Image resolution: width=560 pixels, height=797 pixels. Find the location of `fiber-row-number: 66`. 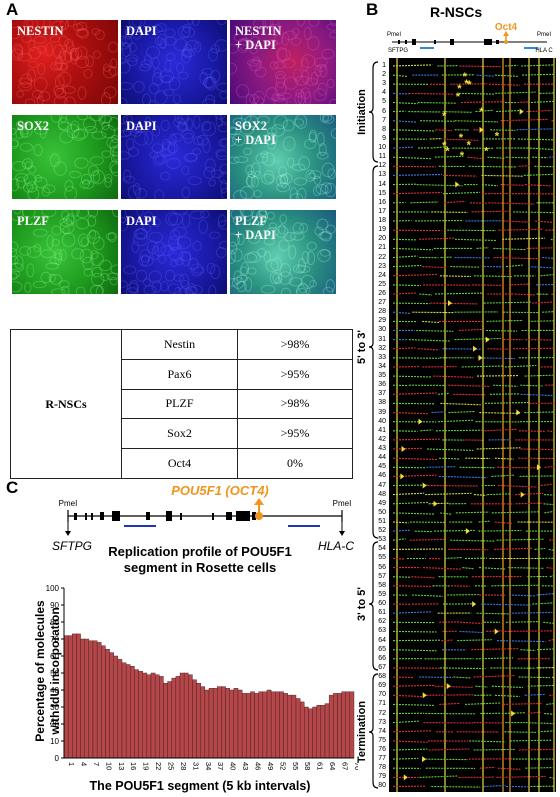

fiber-row-number: 66 is located at coordinates (382, 658).